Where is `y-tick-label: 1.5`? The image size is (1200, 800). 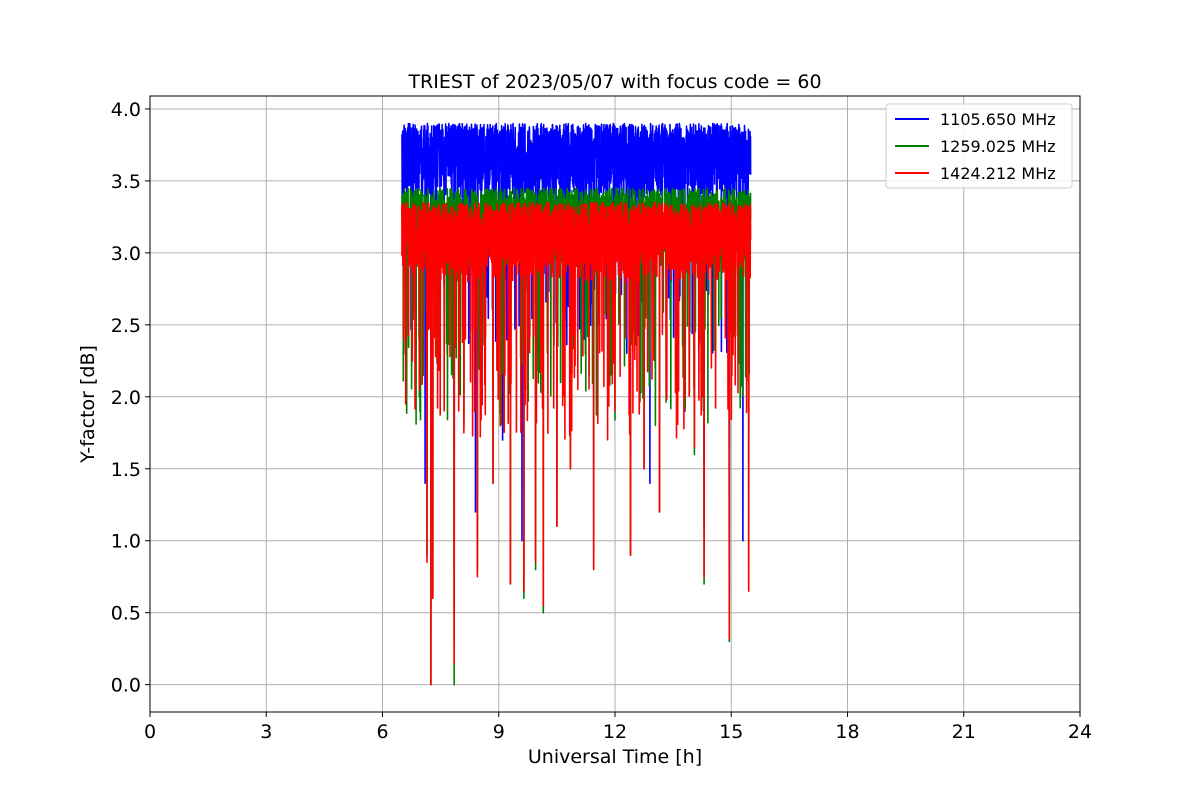 y-tick-label: 1.5 is located at coordinates (126, 470).